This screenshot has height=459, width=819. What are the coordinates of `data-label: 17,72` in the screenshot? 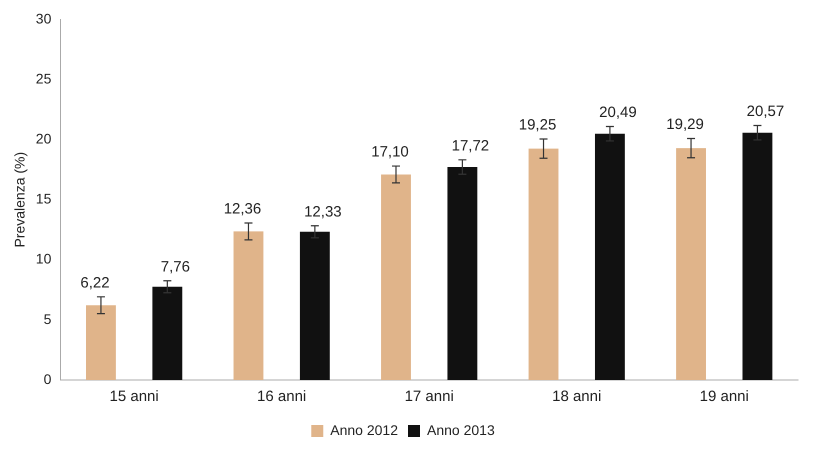 It's located at (471, 145).